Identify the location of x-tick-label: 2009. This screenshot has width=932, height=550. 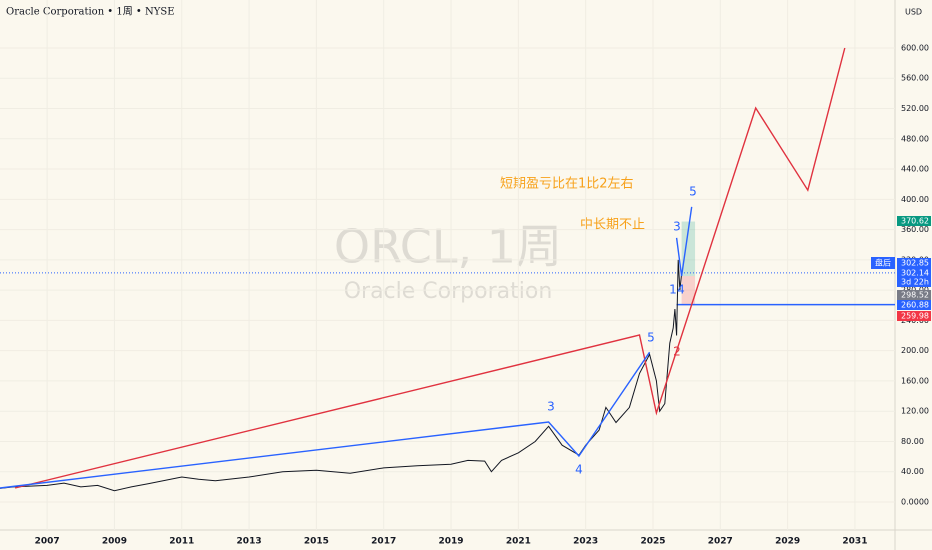
(114, 542).